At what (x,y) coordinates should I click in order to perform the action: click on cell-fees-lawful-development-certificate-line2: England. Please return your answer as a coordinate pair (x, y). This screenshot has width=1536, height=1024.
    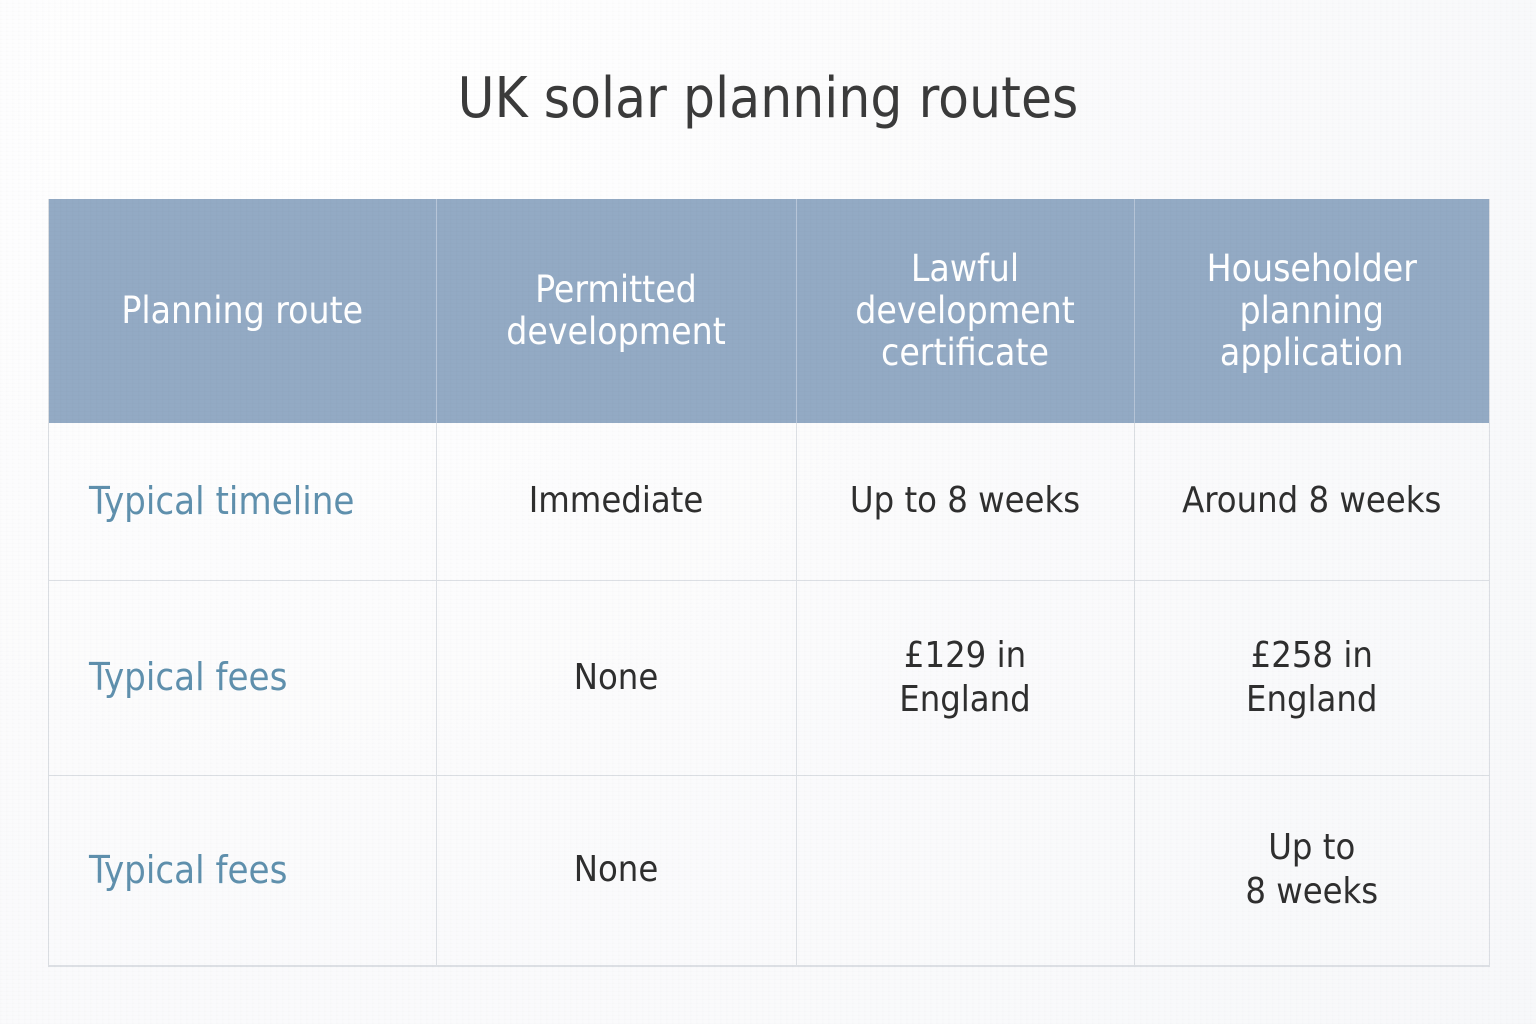
    Looking at the image, I should click on (965, 699).